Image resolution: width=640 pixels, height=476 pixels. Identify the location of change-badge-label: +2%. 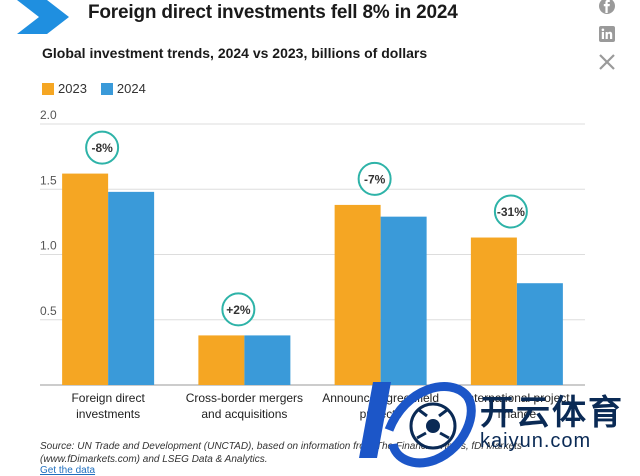
(238, 310).